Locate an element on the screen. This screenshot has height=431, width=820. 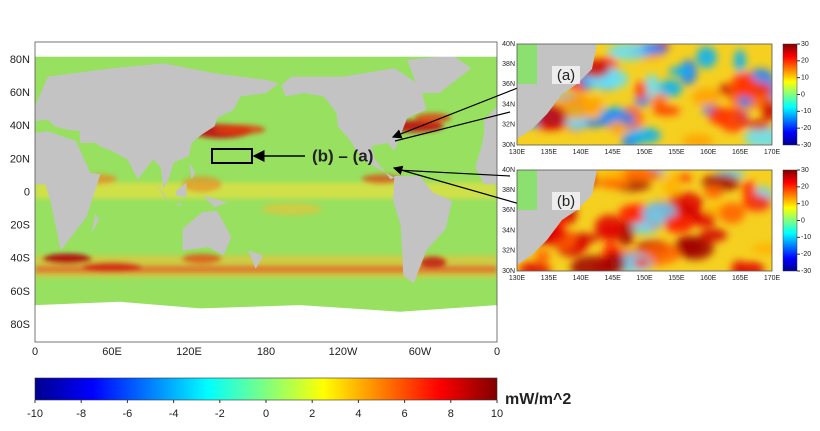
x-tick-label: 120W is located at coordinates (343, 352).